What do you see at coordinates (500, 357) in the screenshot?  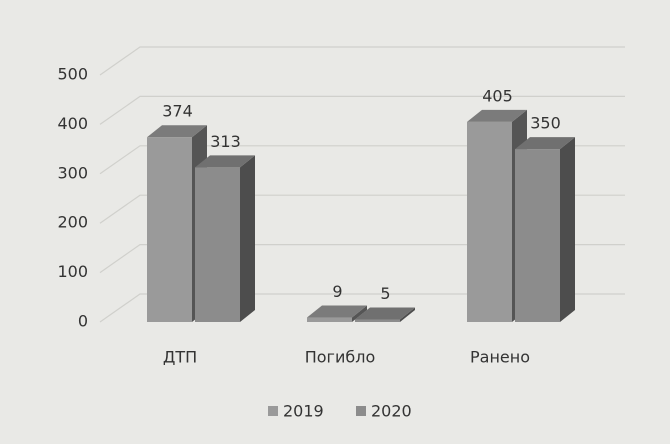 I see `x-tick-label: Ранено` at bounding box center [500, 357].